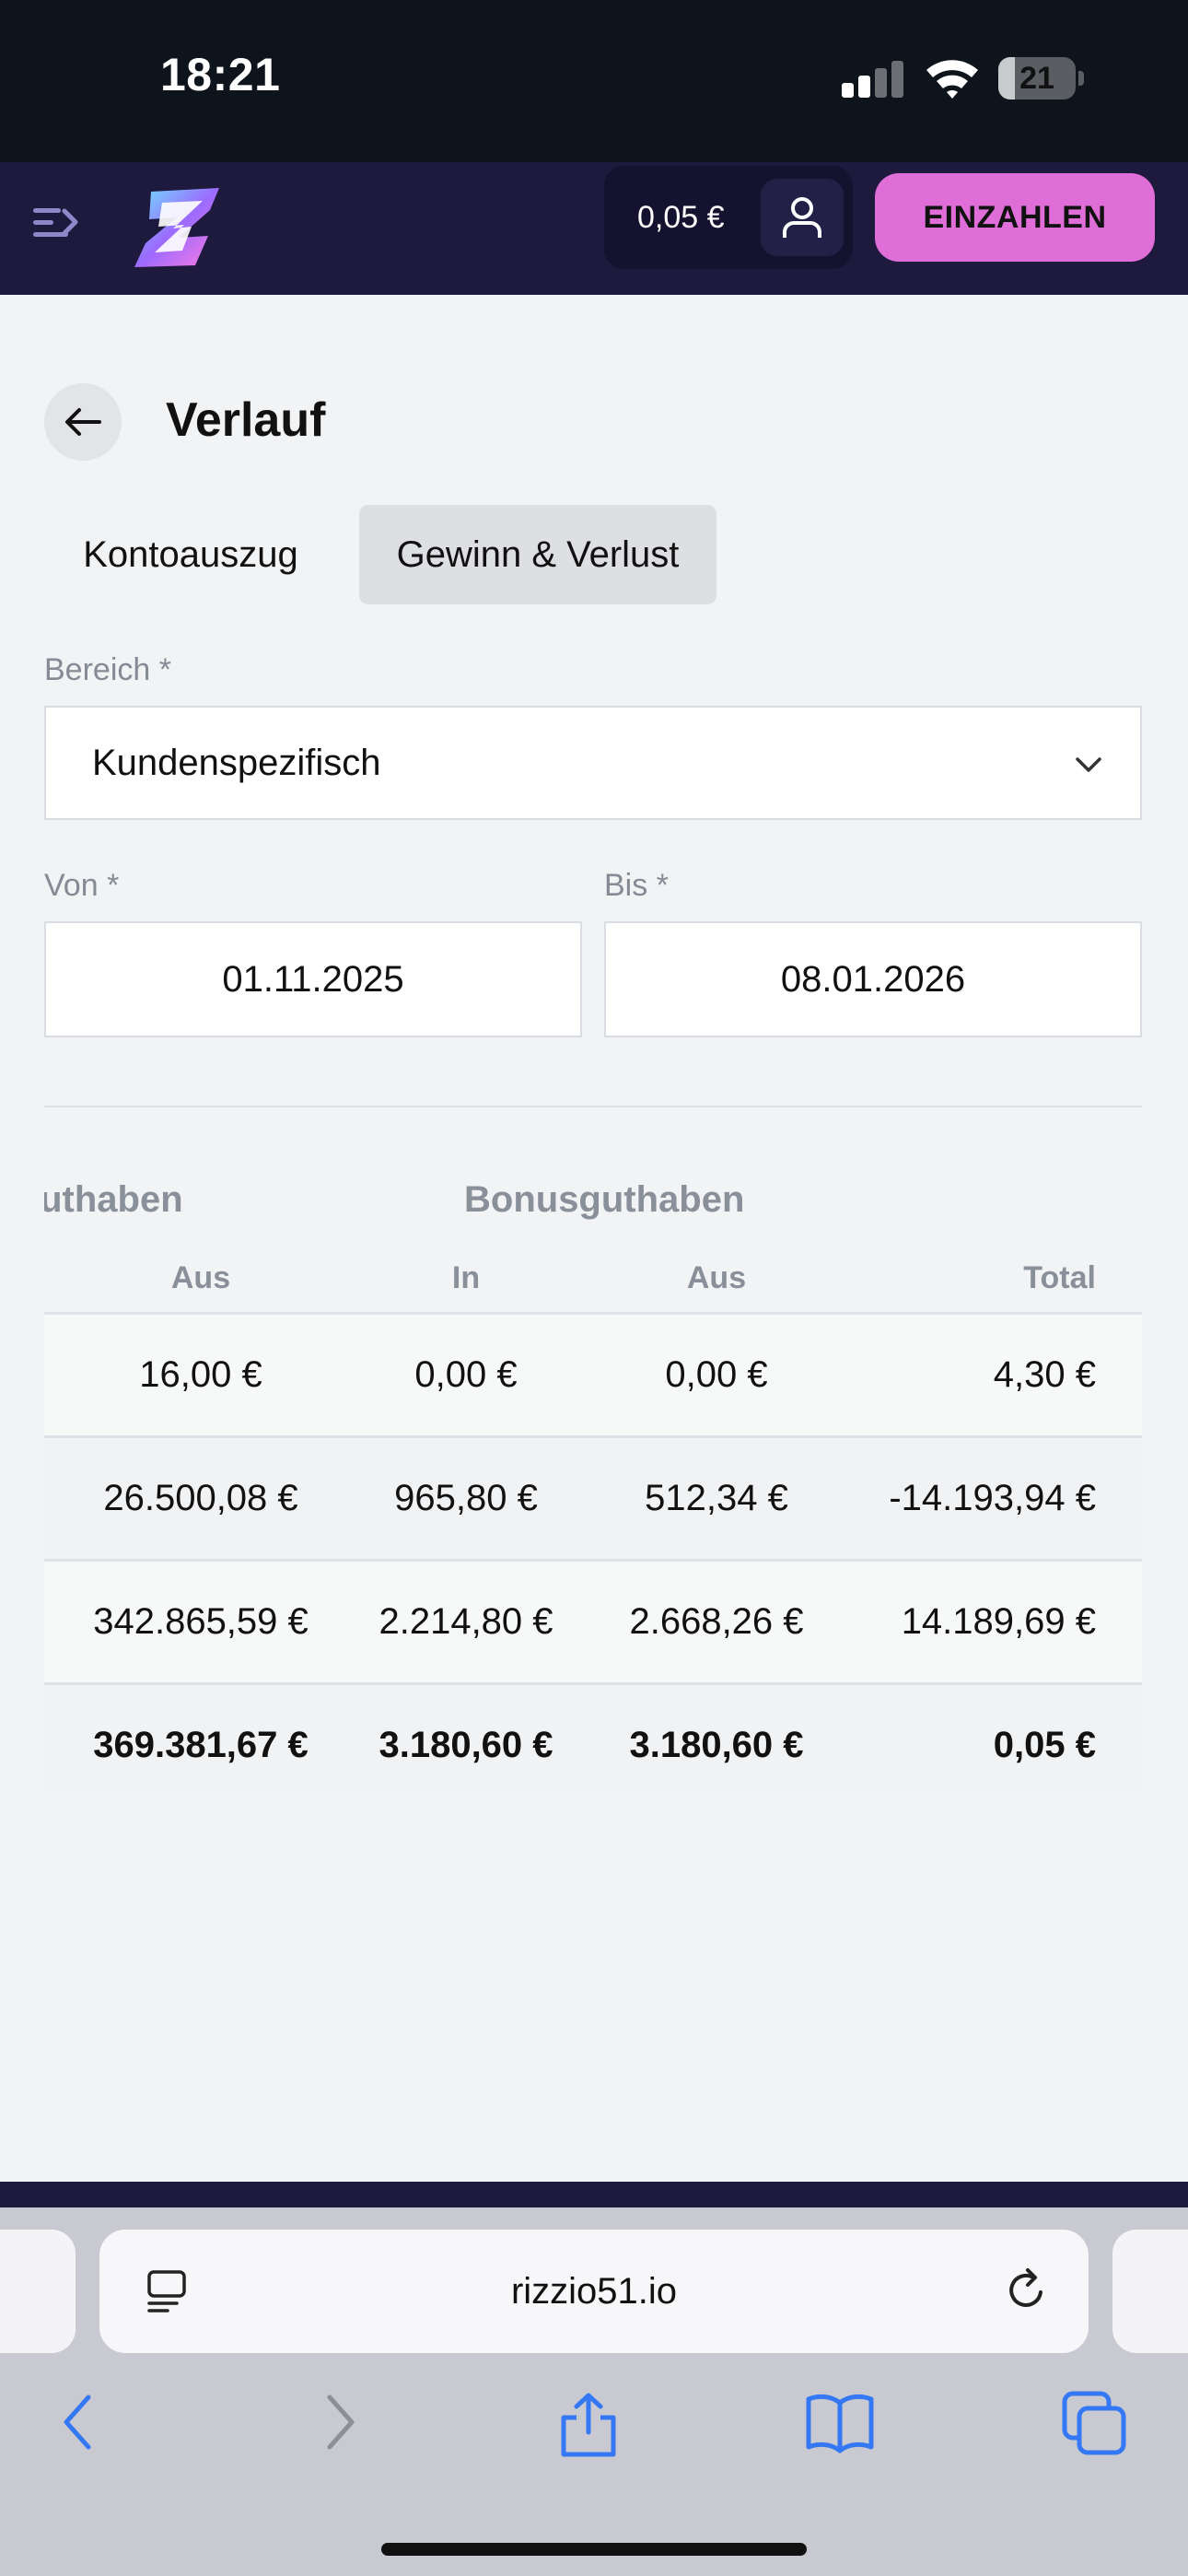 This screenshot has height=2576, width=1188. What do you see at coordinates (201, 1745) in the screenshot?
I see `table-cell: 369.381,67 €` at bounding box center [201, 1745].